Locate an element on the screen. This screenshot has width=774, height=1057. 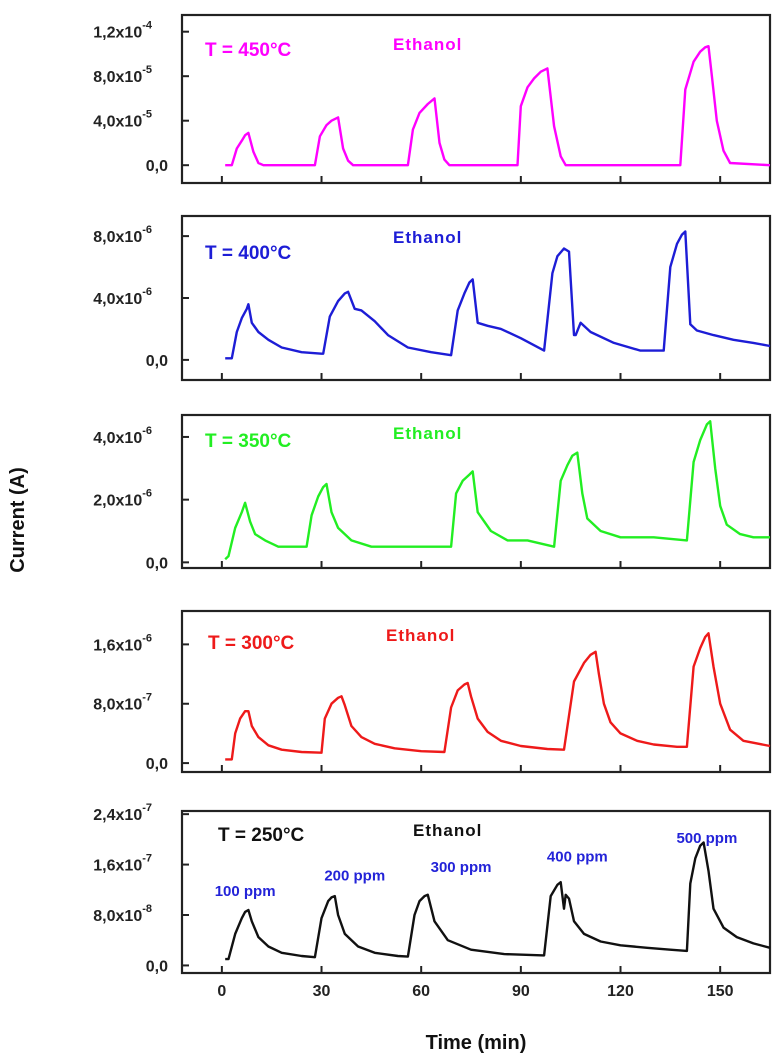
y-tick-exponent: -4 is located at coordinates (147, 26).